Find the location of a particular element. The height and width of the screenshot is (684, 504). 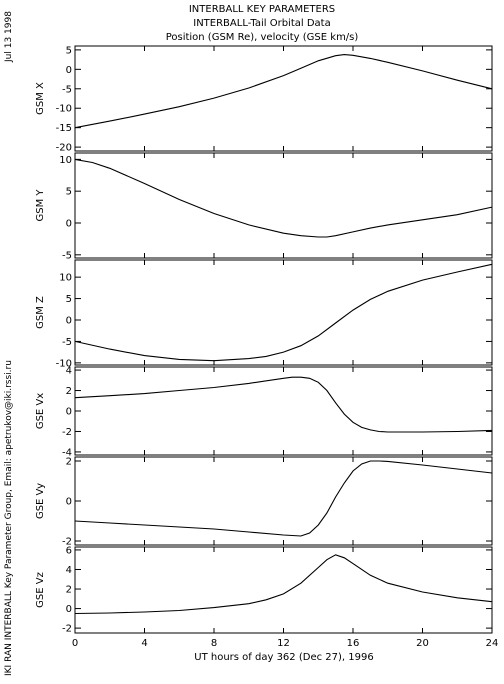

y-tick-label: -20 is located at coordinates (64, 148).